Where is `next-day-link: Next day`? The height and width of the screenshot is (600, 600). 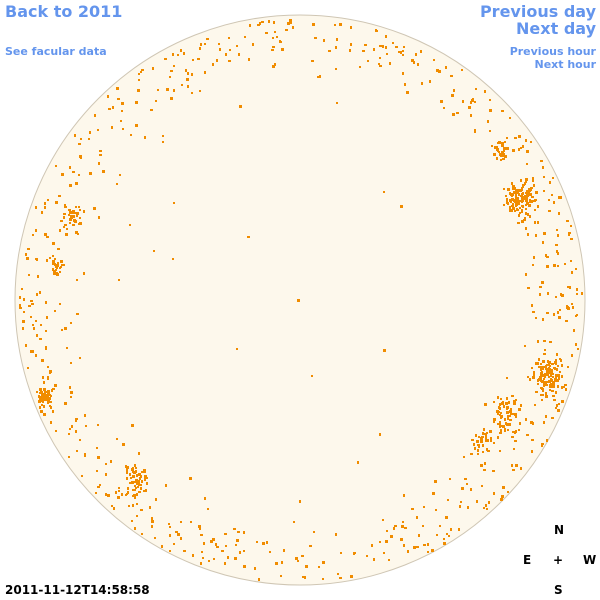 next-day-link: Next day is located at coordinates (556, 28).